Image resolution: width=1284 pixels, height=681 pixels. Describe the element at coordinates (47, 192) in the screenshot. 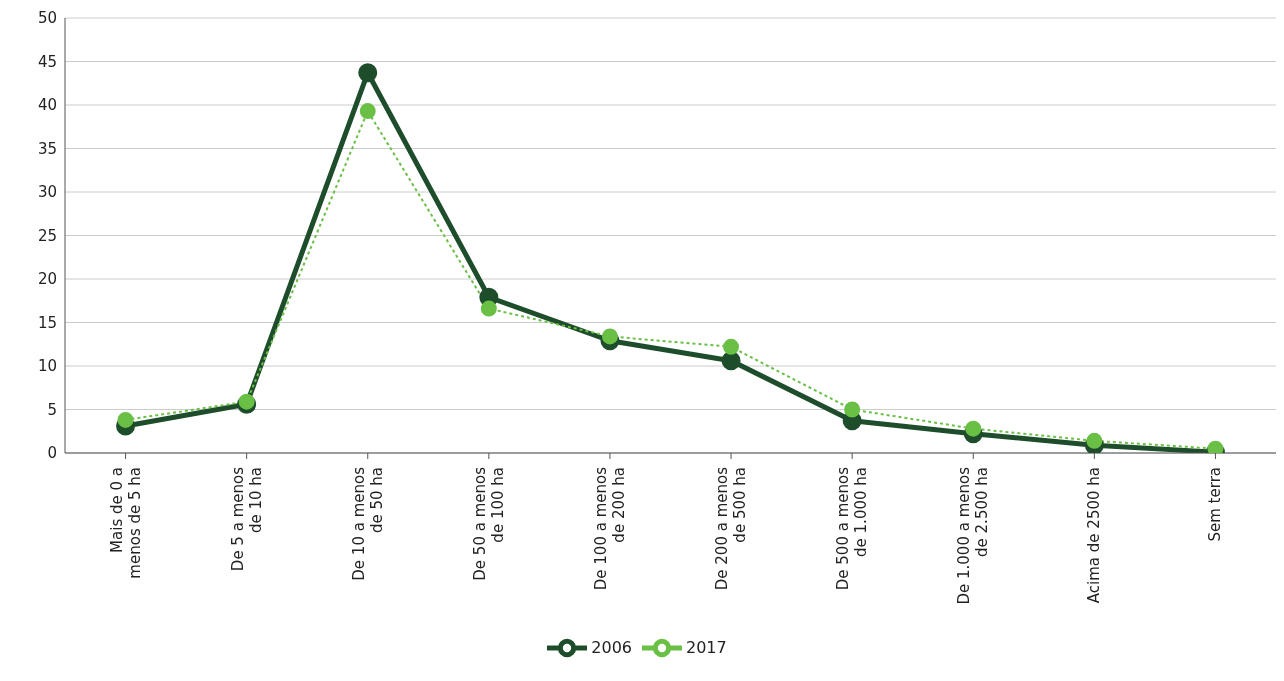

I see `y-tick-label: 30` at that location.